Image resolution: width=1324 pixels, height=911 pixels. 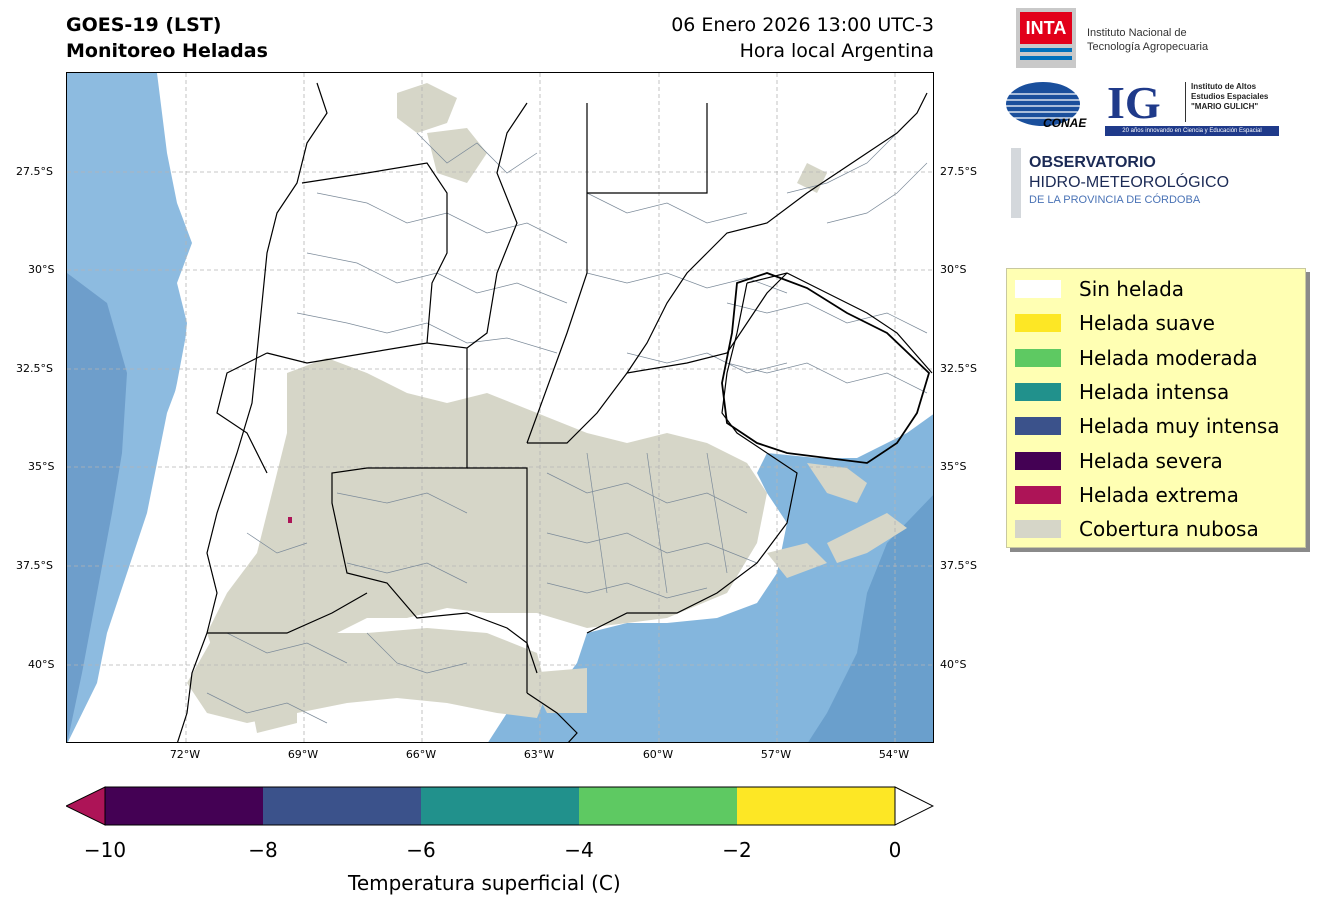 What do you see at coordinates (421, 754) in the screenshot?
I see `lon-label: 66°W` at bounding box center [421, 754].